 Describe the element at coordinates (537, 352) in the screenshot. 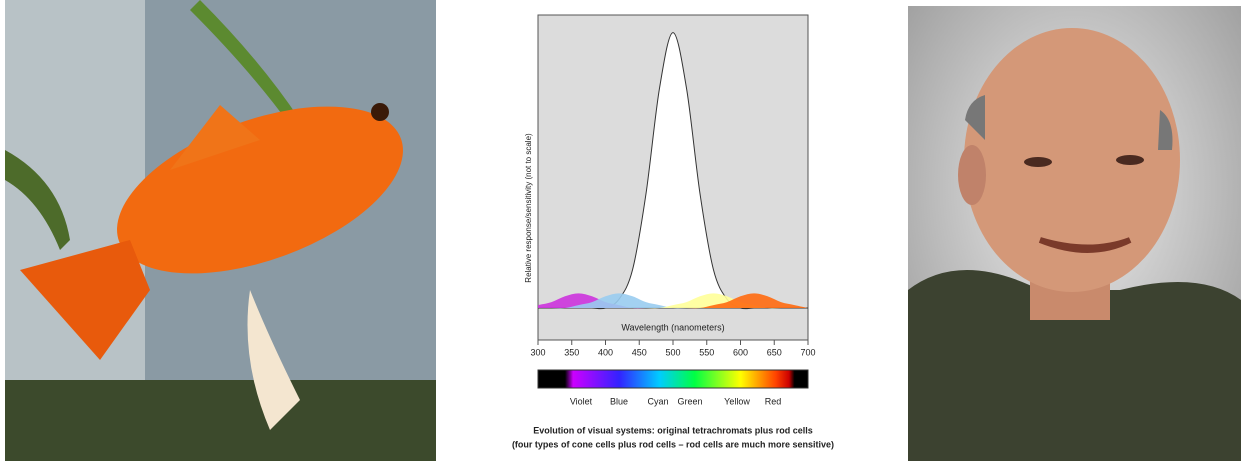

I see `x-tick-label: 300` at that location.